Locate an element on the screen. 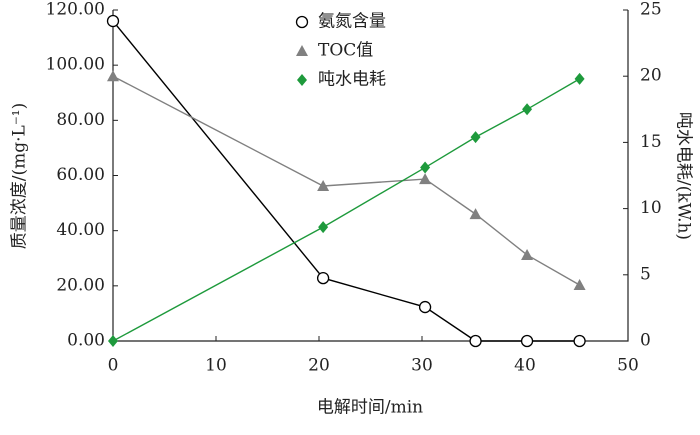 Image resolution: width=700 pixels, height=435 pixels. x-tick-label: 30 is located at coordinates (422, 366).